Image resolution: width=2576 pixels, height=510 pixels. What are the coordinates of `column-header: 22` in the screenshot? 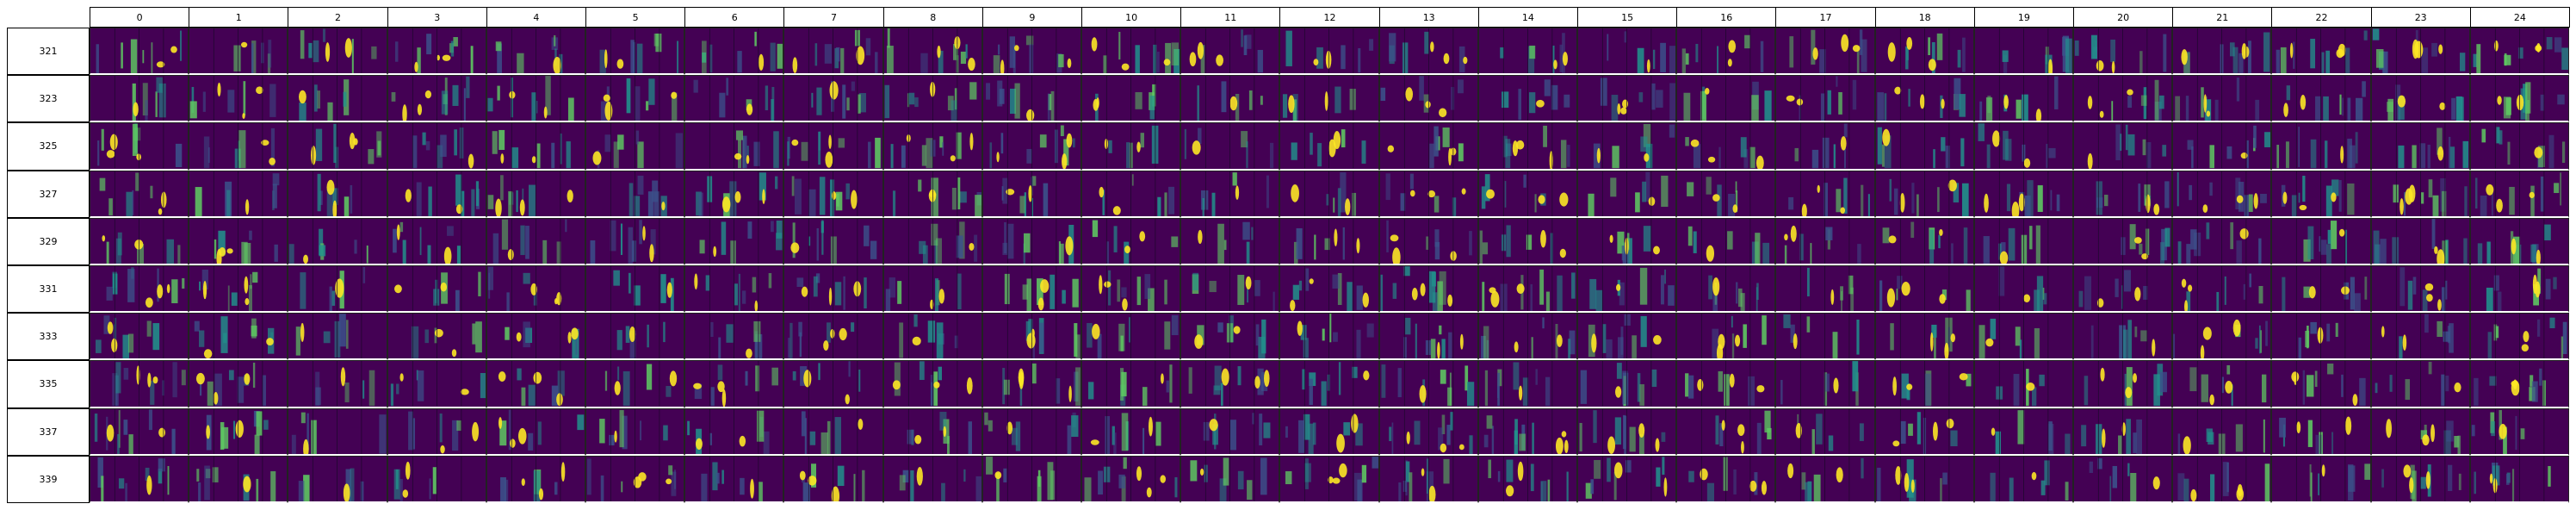 It's located at (2321, 18).